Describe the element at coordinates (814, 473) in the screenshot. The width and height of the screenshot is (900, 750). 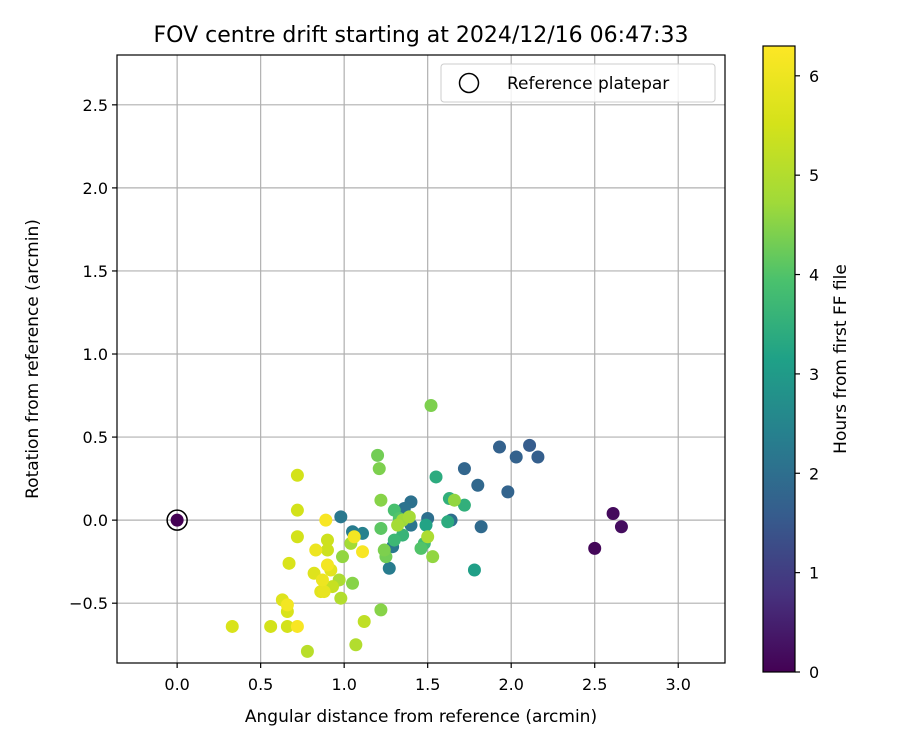
I see `colorbar-tick-label: 2` at that location.